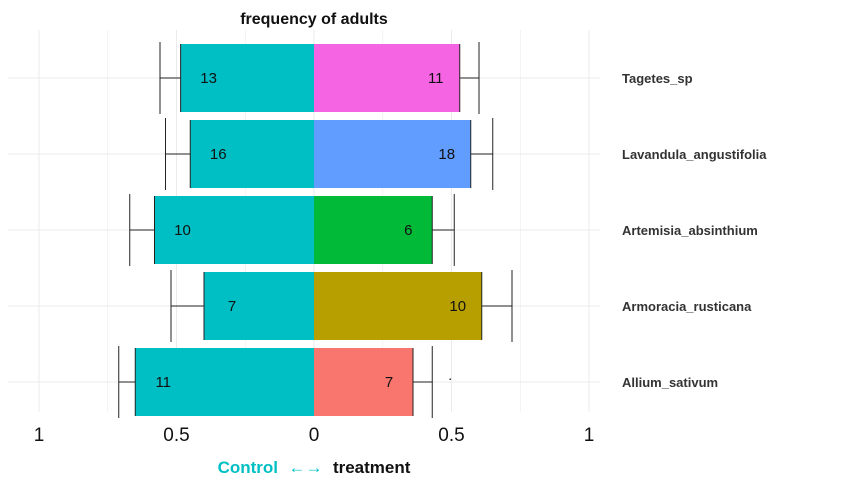  Describe the element at coordinates (436, 78) in the screenshot. I see `bar-label-treatment: 11` at that location.